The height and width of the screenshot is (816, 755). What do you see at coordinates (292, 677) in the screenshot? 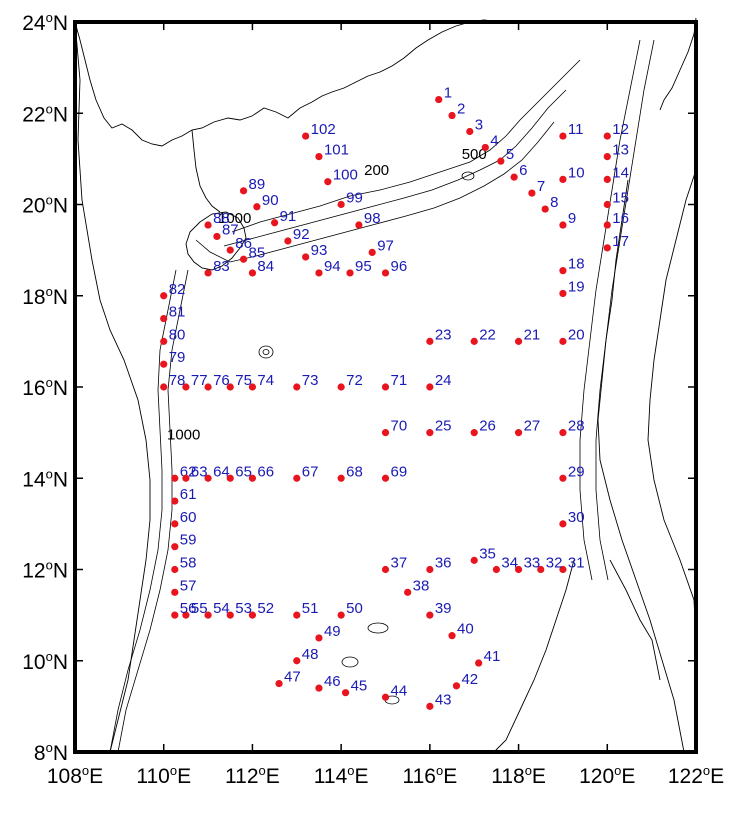
I see `station-label: 47` at bounding box center [292, 677].